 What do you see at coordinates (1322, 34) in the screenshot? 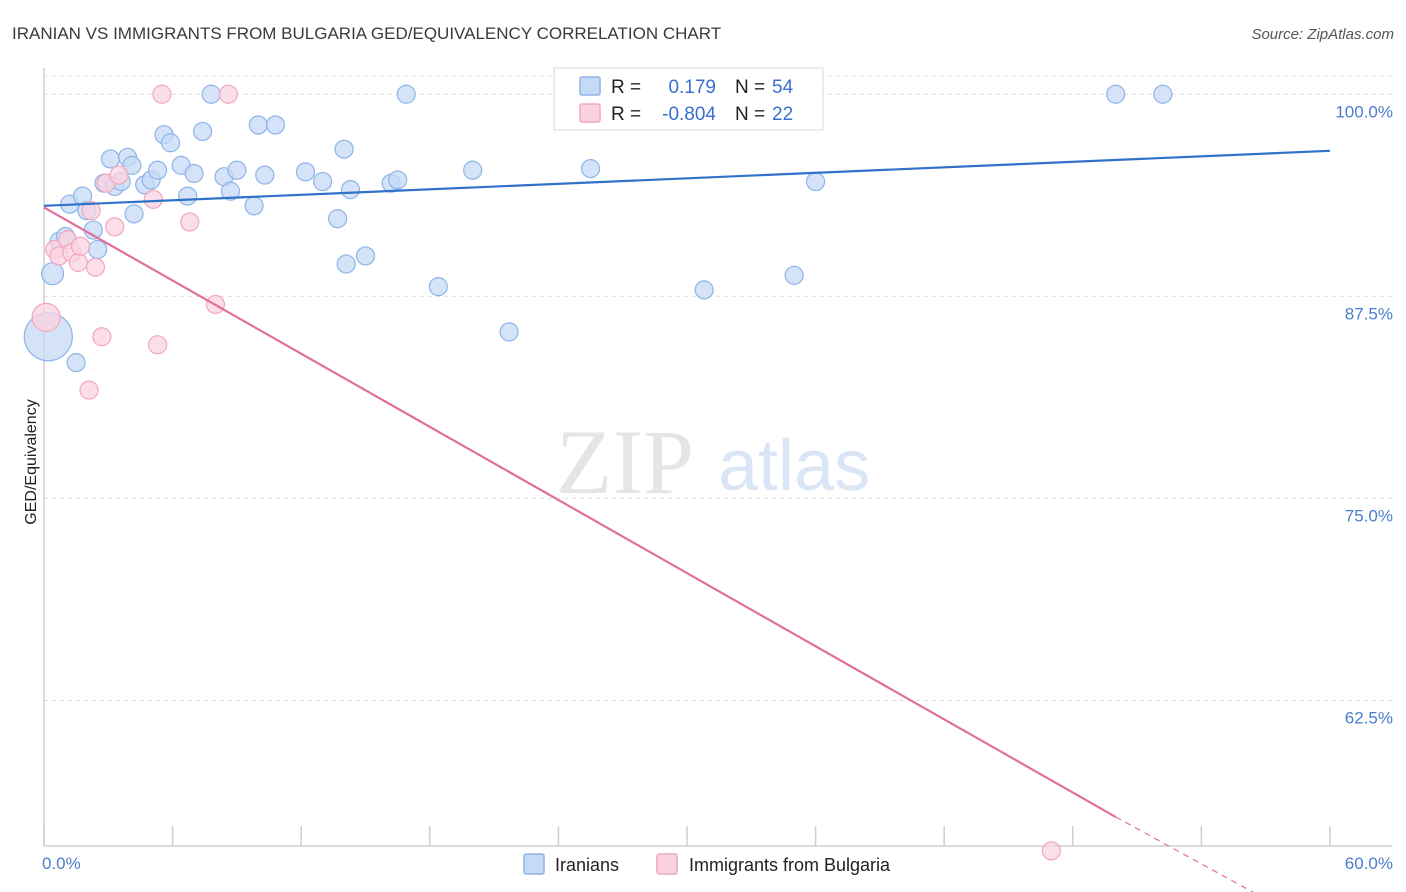
I see `chart-source: Source: ZipAtlas.com` at bounding box center [1322, 34].